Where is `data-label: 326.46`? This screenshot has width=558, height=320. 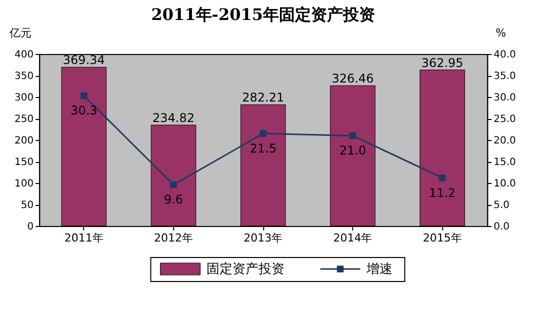
data-label: 326.46 is located at coordinates (353, 79).